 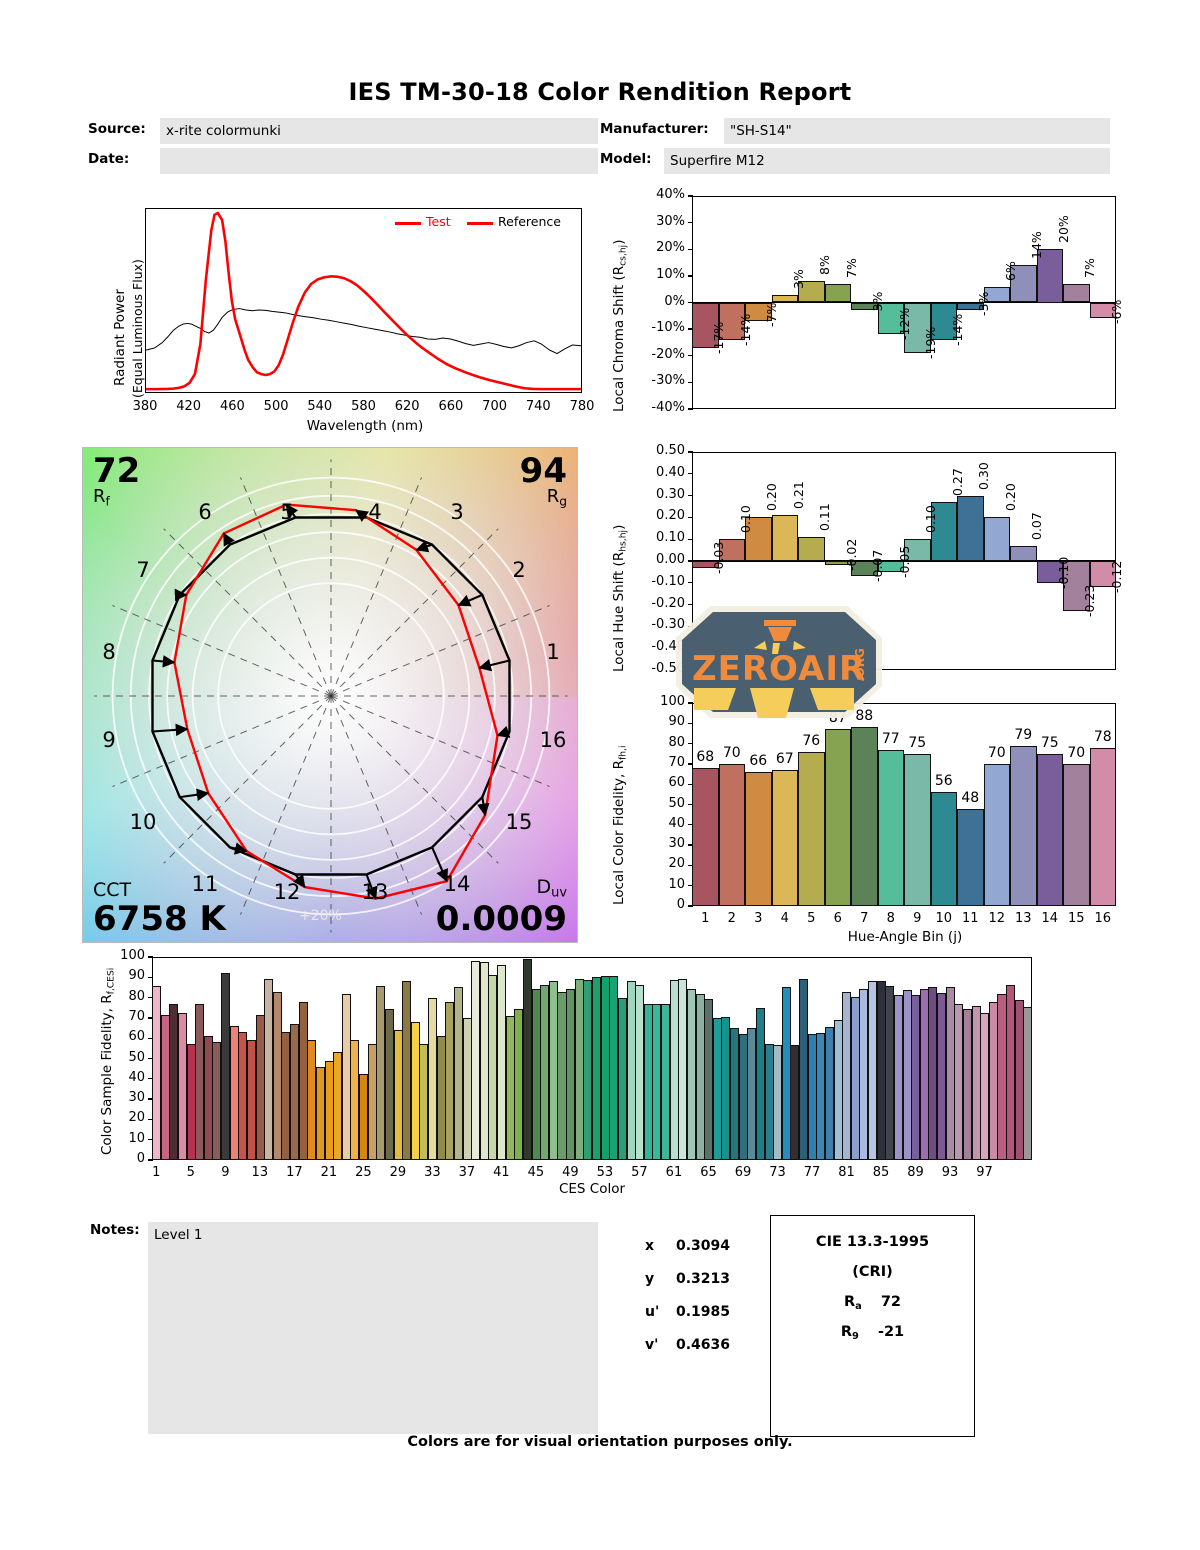 I want to click on chroma-data-label: -19%, so click(x=931, y=343).